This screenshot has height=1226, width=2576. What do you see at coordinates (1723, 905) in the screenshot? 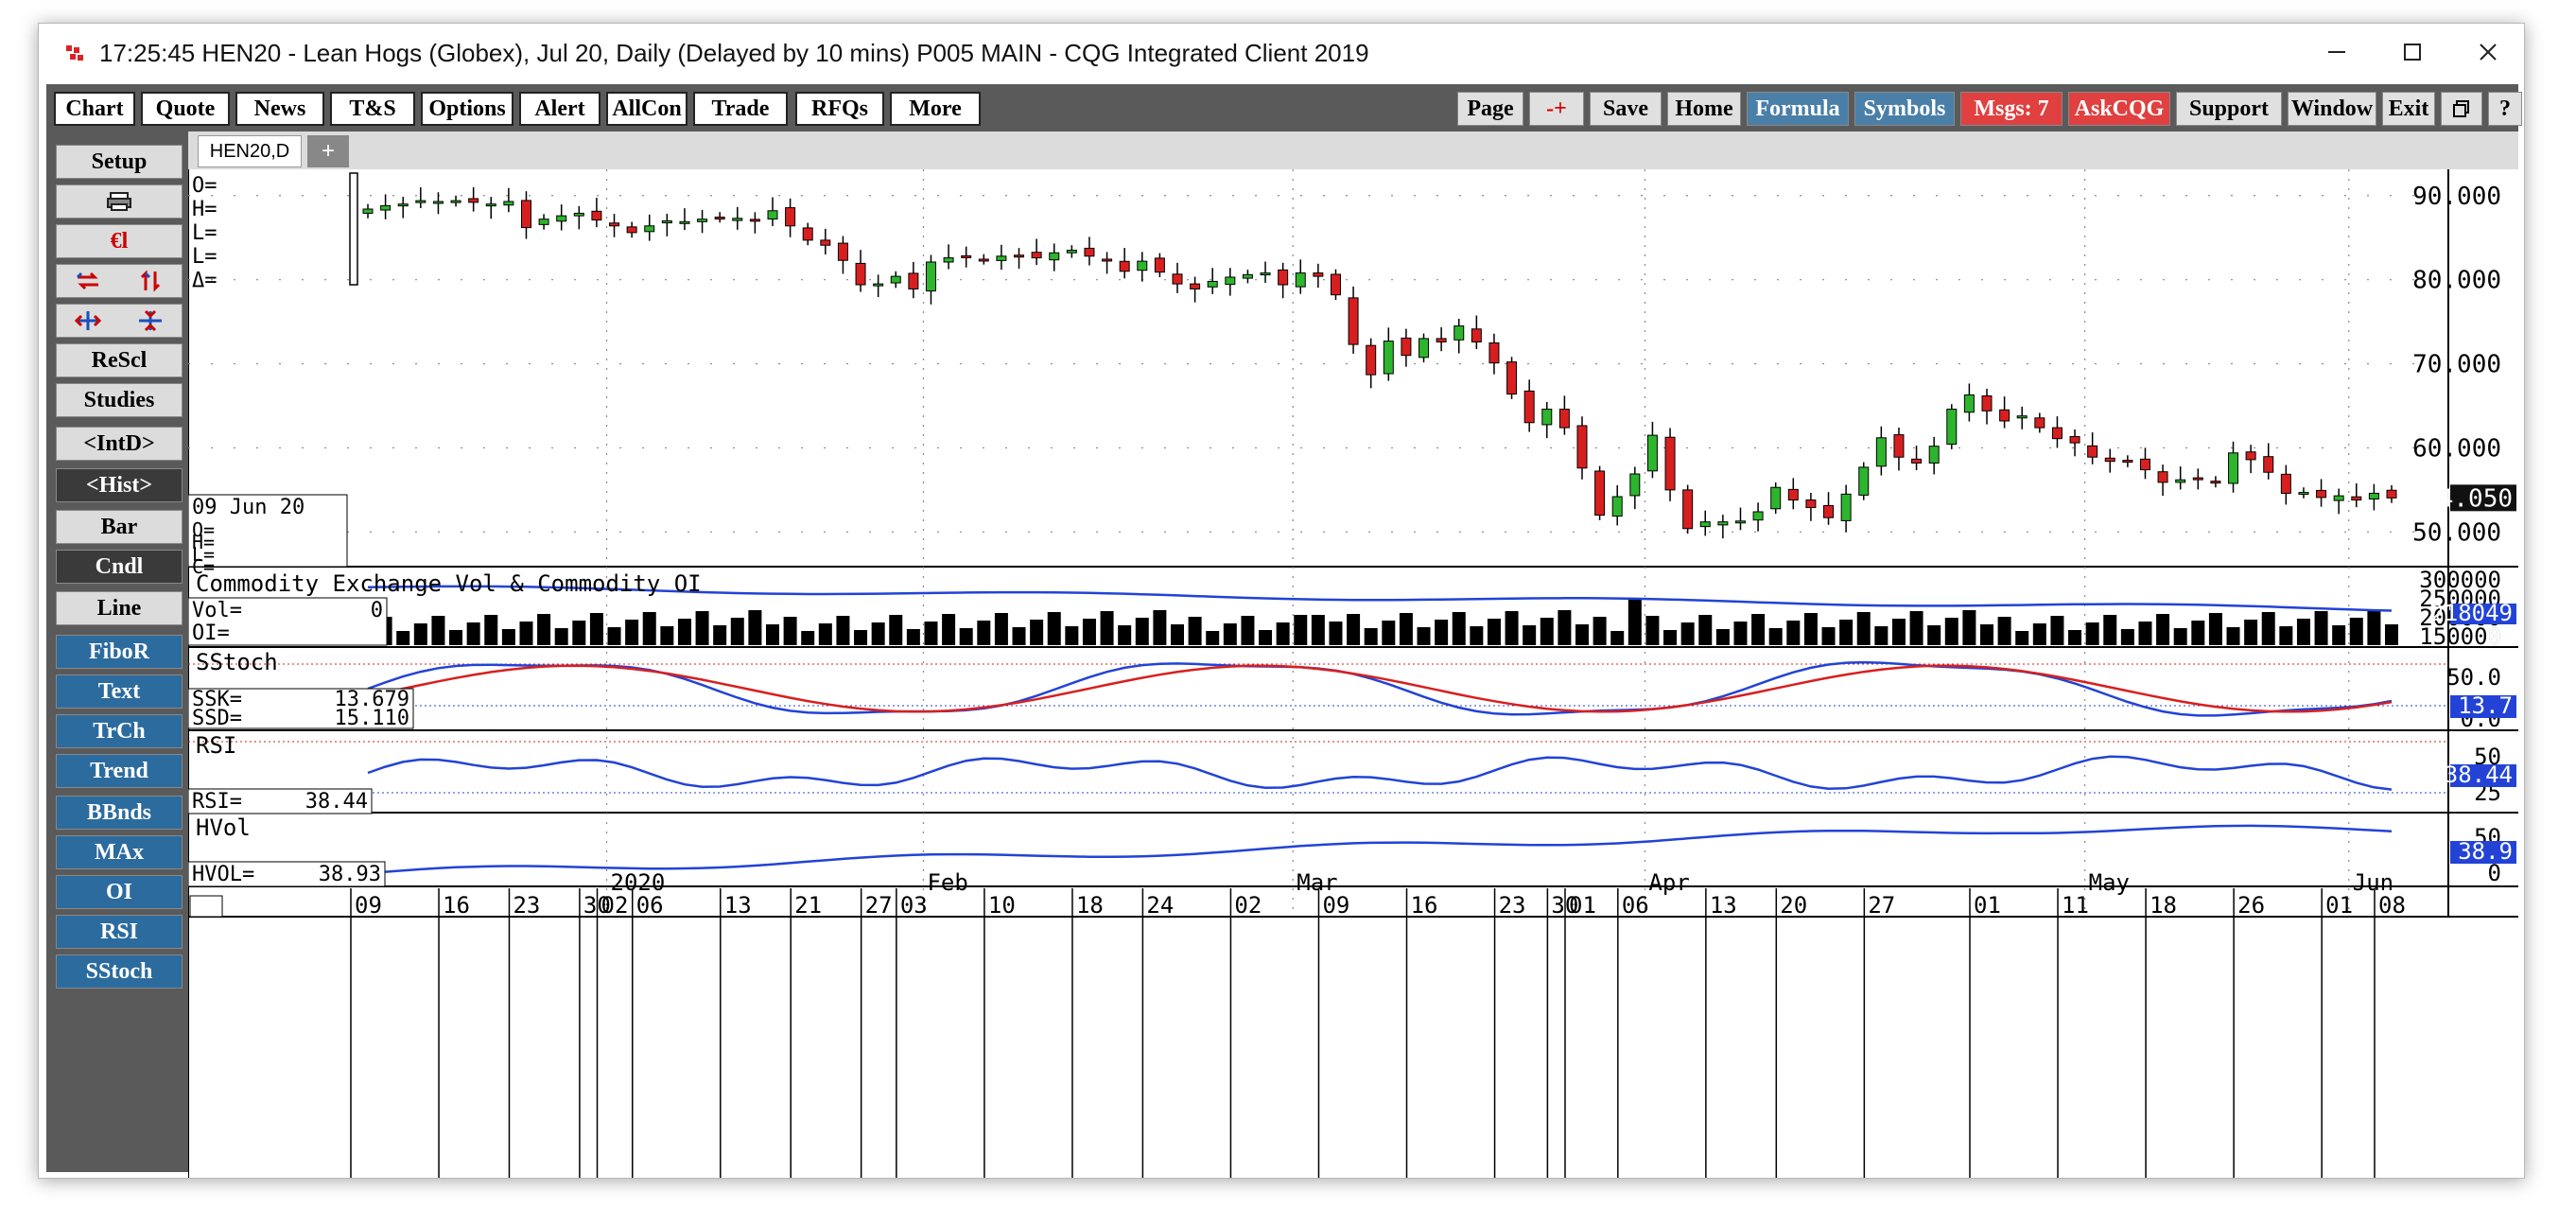
I see `date-label: 13` at bounding box center [1723, 905].